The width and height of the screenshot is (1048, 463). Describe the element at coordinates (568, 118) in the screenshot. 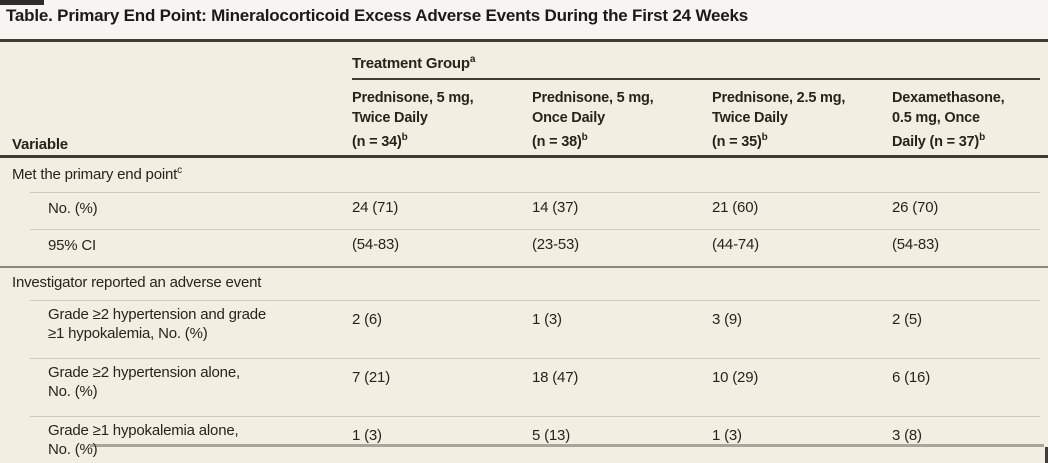

I see `column-header-line: Once Daily` at that location.